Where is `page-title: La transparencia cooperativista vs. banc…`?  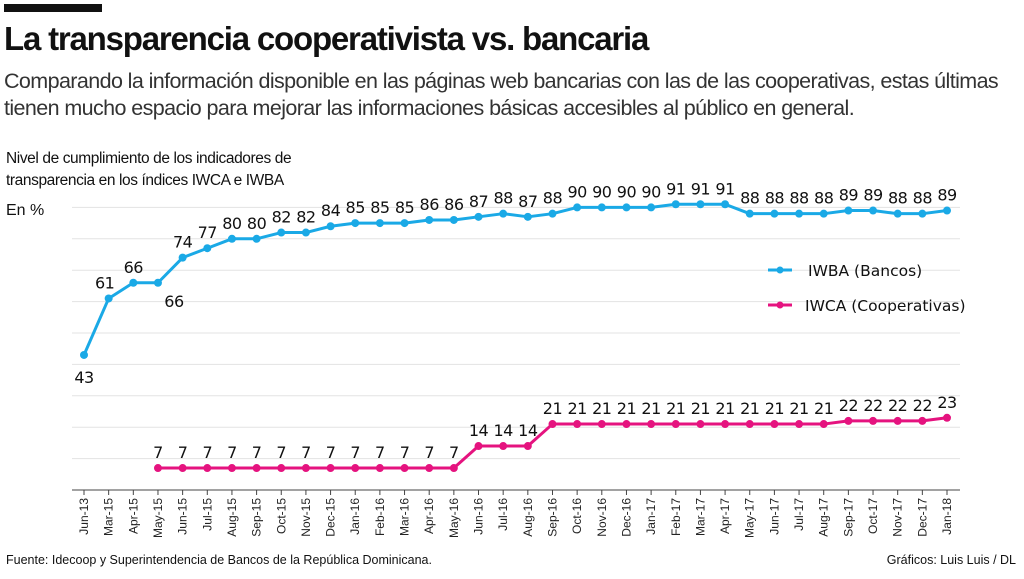 page-title: La transparencia cooperativista vs. banc… is located at coordinates (326, 38).